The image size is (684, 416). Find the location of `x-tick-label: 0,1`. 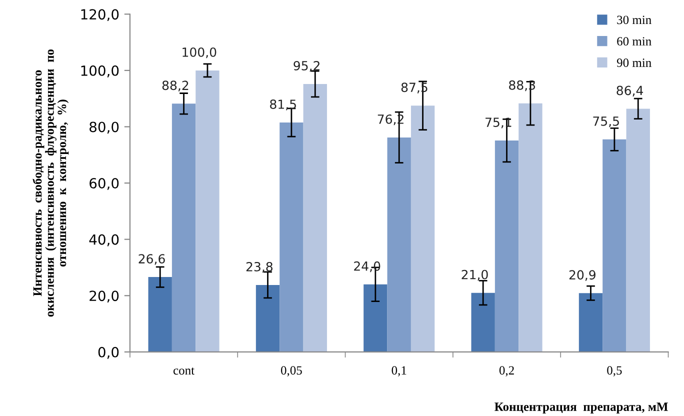

x-tick-label: 0,1 is located at coordinates (399, 371).